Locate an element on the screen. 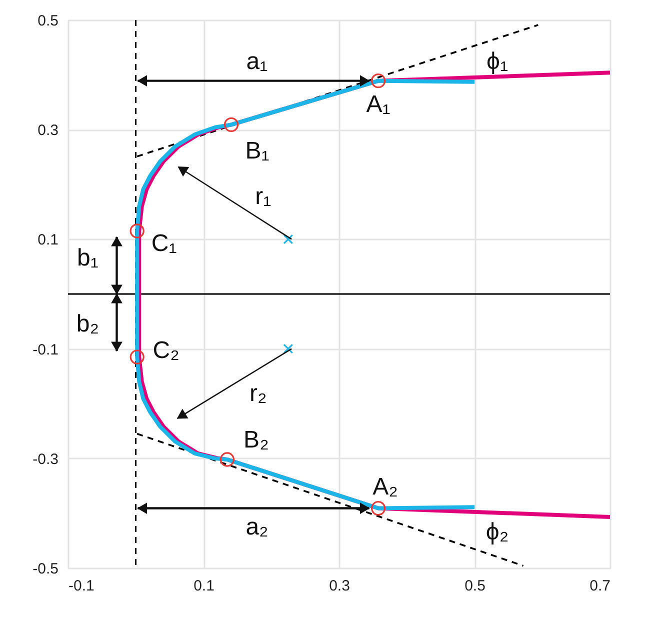 This screenshot has height=625, width=645. annotation: B₁ is located at coordinates (257, 151).